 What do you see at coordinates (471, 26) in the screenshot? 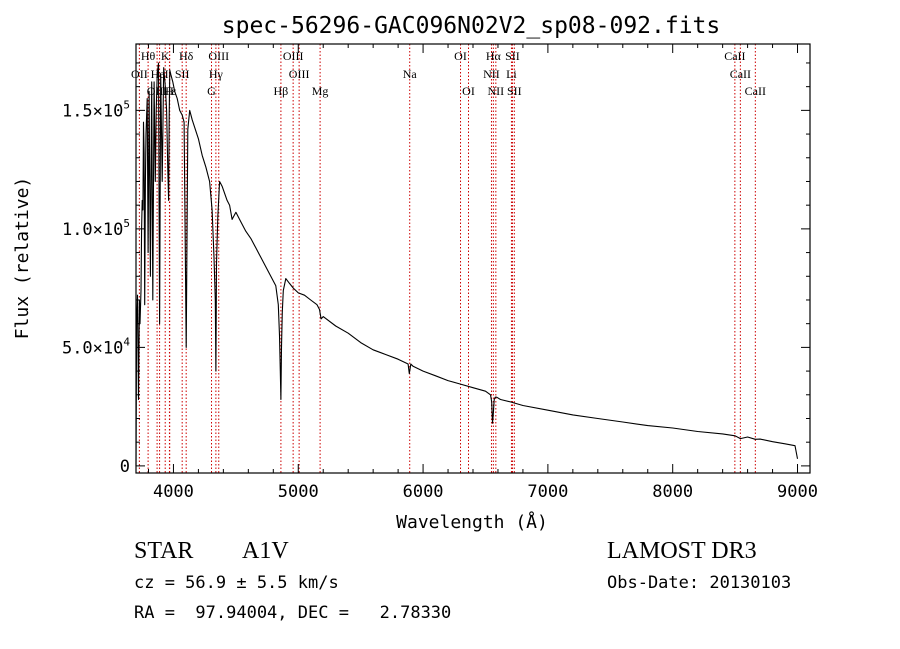
I see `chart-title: spec-56296-GAC096N02V2_sp08-092.fits` at bounding box center [471, 26].